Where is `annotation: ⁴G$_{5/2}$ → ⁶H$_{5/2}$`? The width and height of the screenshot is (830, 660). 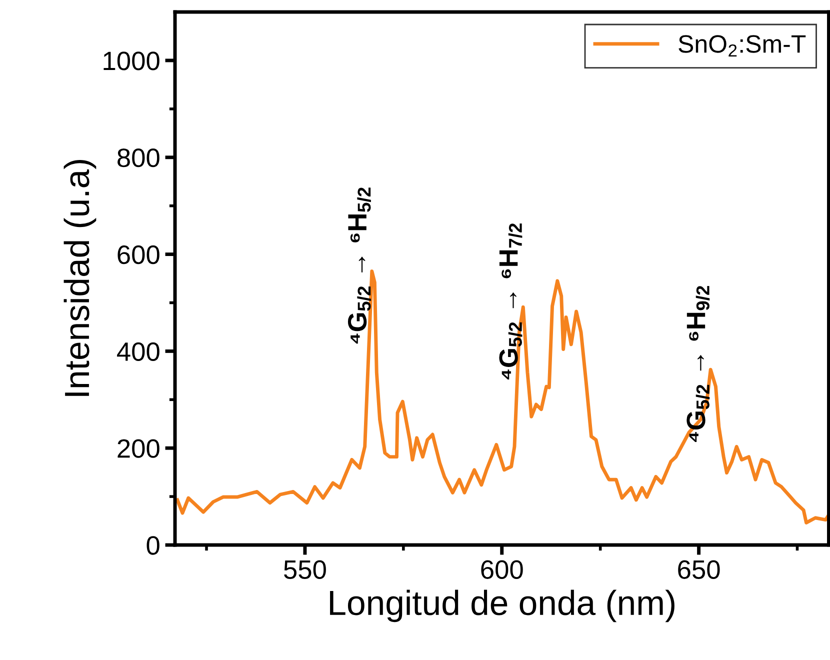
annotation: ⁴G$_{5/2}$ → ⁶H$_{5/2}$ is located at coordinates (359, 266).